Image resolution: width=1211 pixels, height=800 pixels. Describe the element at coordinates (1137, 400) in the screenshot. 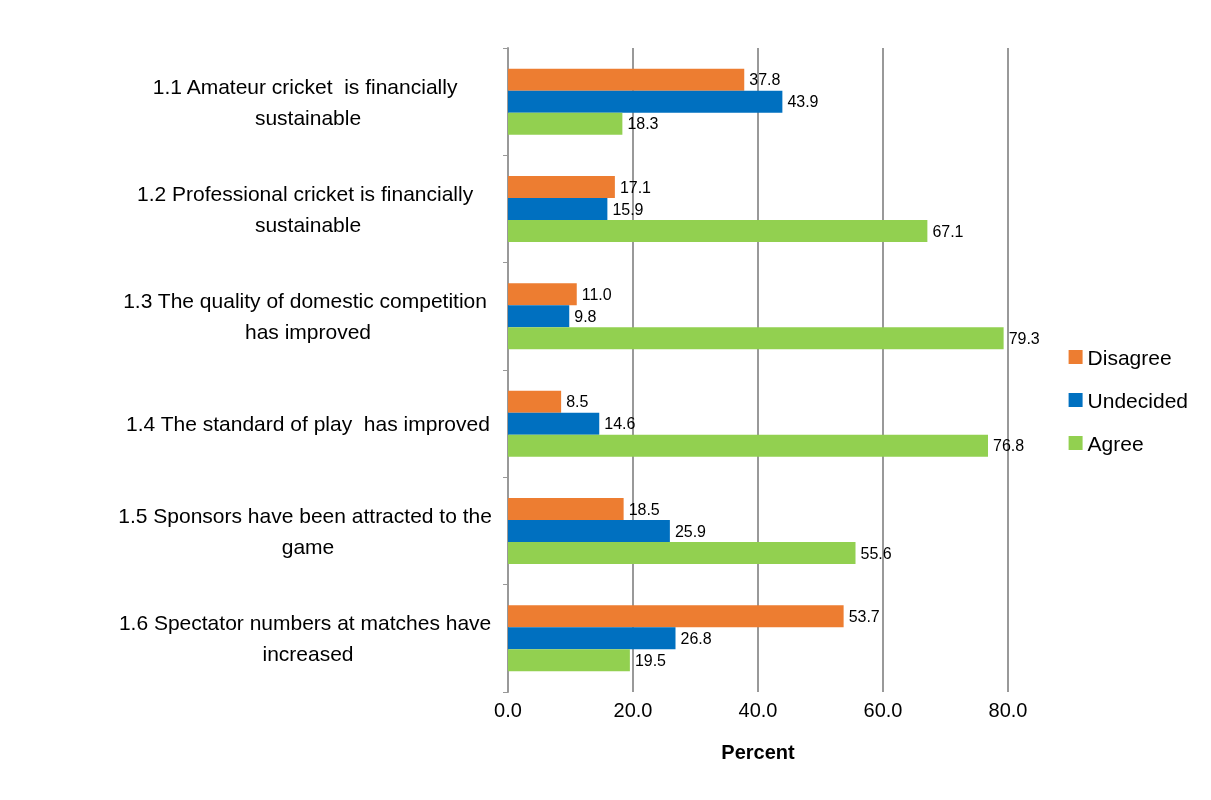

I see `legend-label: Undecided` at that location.